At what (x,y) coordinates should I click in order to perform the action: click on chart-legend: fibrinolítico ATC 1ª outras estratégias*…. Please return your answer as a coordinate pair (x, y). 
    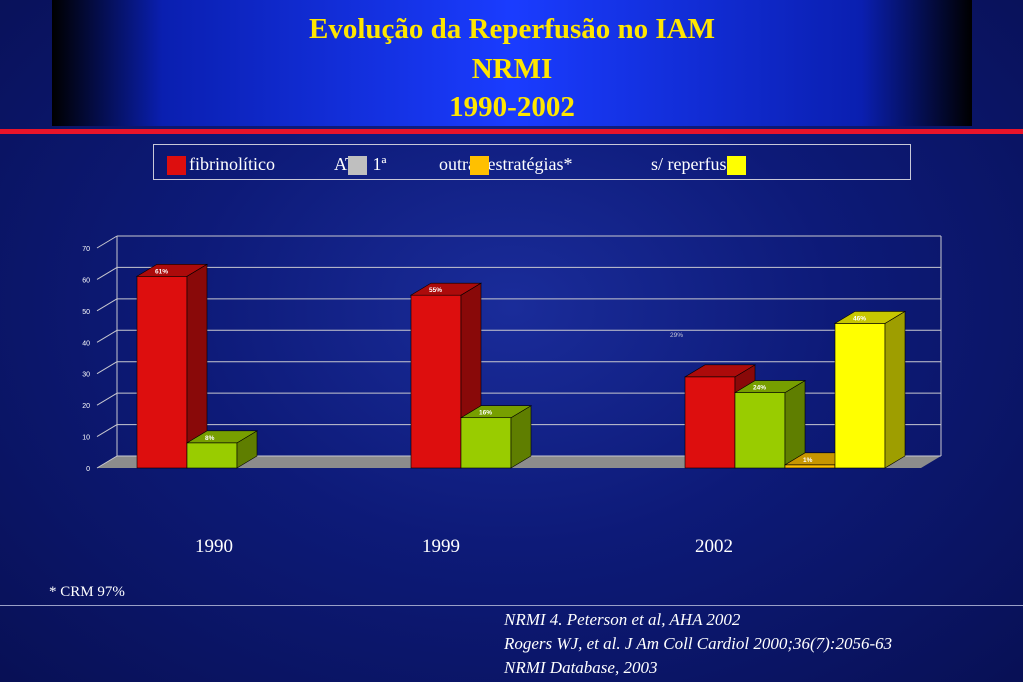
    Looking at the image, I should click on (532, 162).